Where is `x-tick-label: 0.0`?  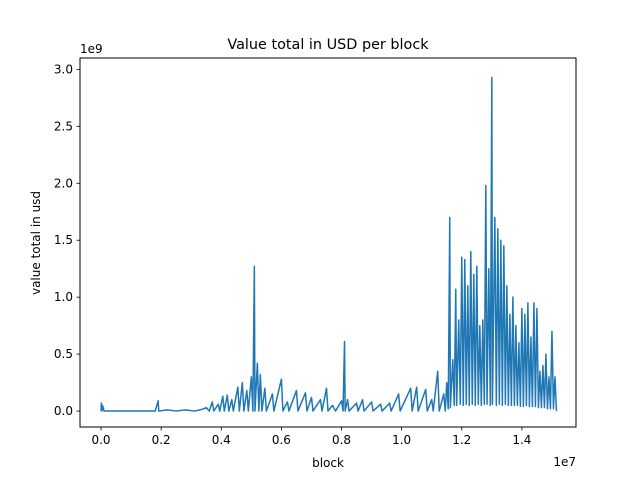 x-tick-label: 0.0 is located at coordinates (100, 440).